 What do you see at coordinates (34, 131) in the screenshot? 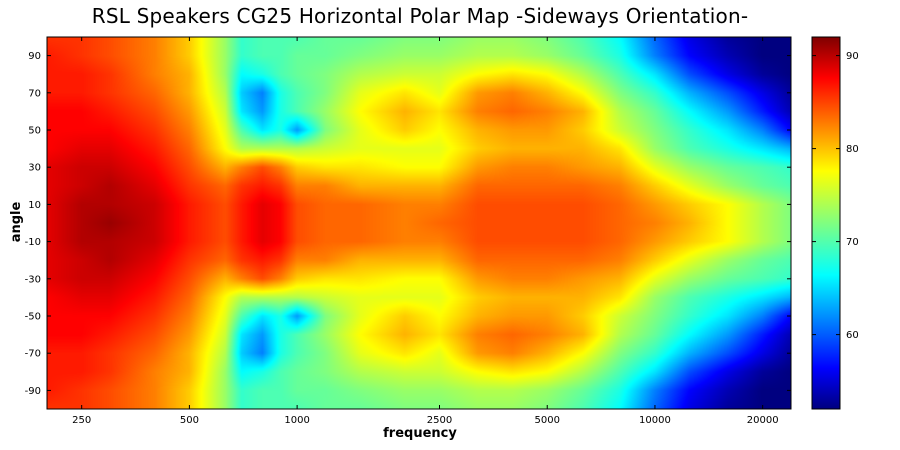
I see `y-tick-label: 50` at bounding box center [34, 131].